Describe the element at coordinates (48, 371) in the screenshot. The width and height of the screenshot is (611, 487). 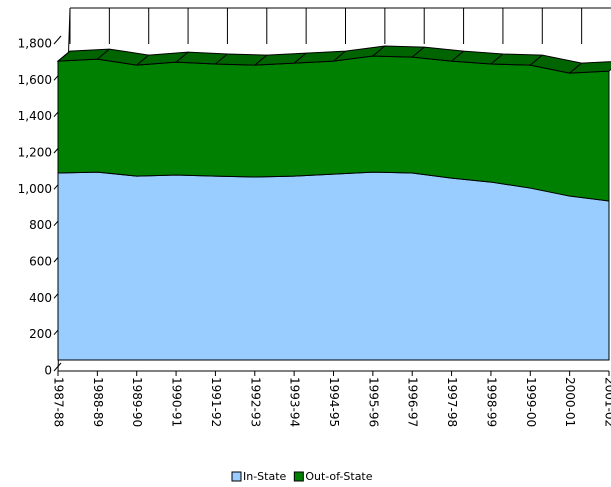
I see `y-tick-label: 0` at that location.